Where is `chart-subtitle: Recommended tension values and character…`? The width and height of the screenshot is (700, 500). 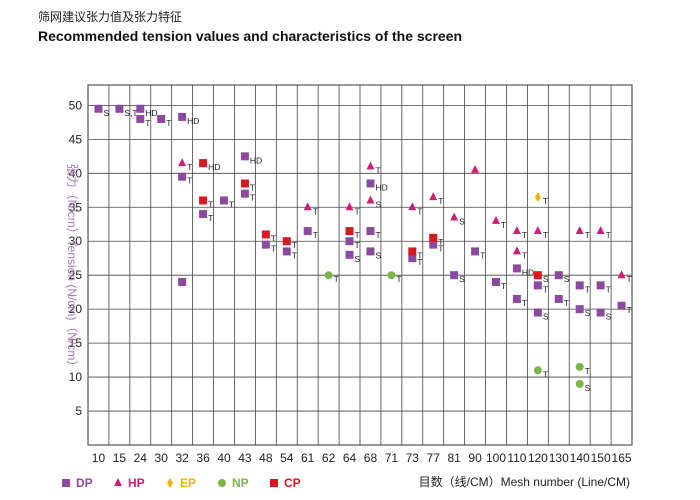 chart-subtitle: Recommended tension values and character… is located at coordinates (250, 36).